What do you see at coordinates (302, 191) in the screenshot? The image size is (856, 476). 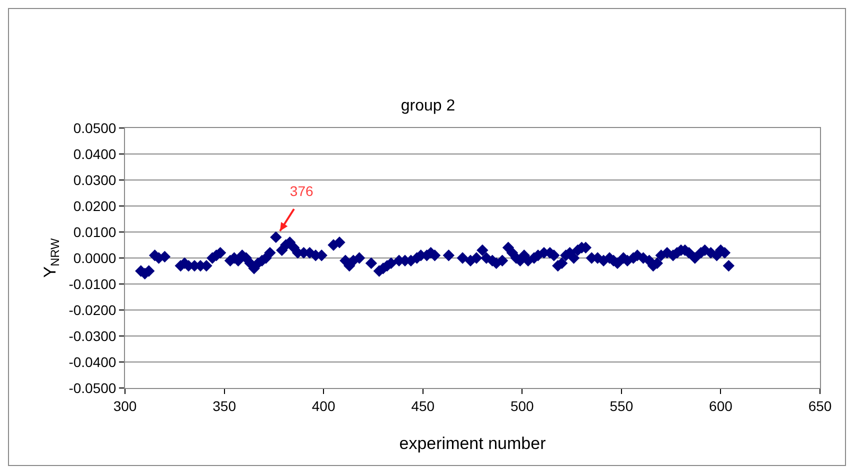 I see `annotation: 376` at bounding box center [302, 191].